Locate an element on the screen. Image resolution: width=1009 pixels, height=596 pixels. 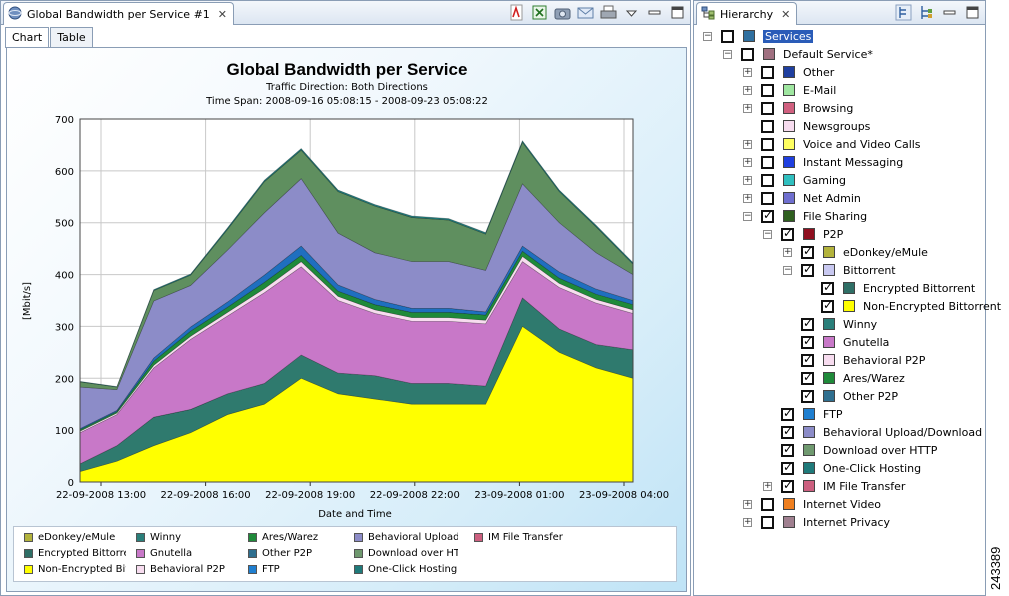
tree-item-download-over-http: Download over HTTP is located at coordinates (850, 450).